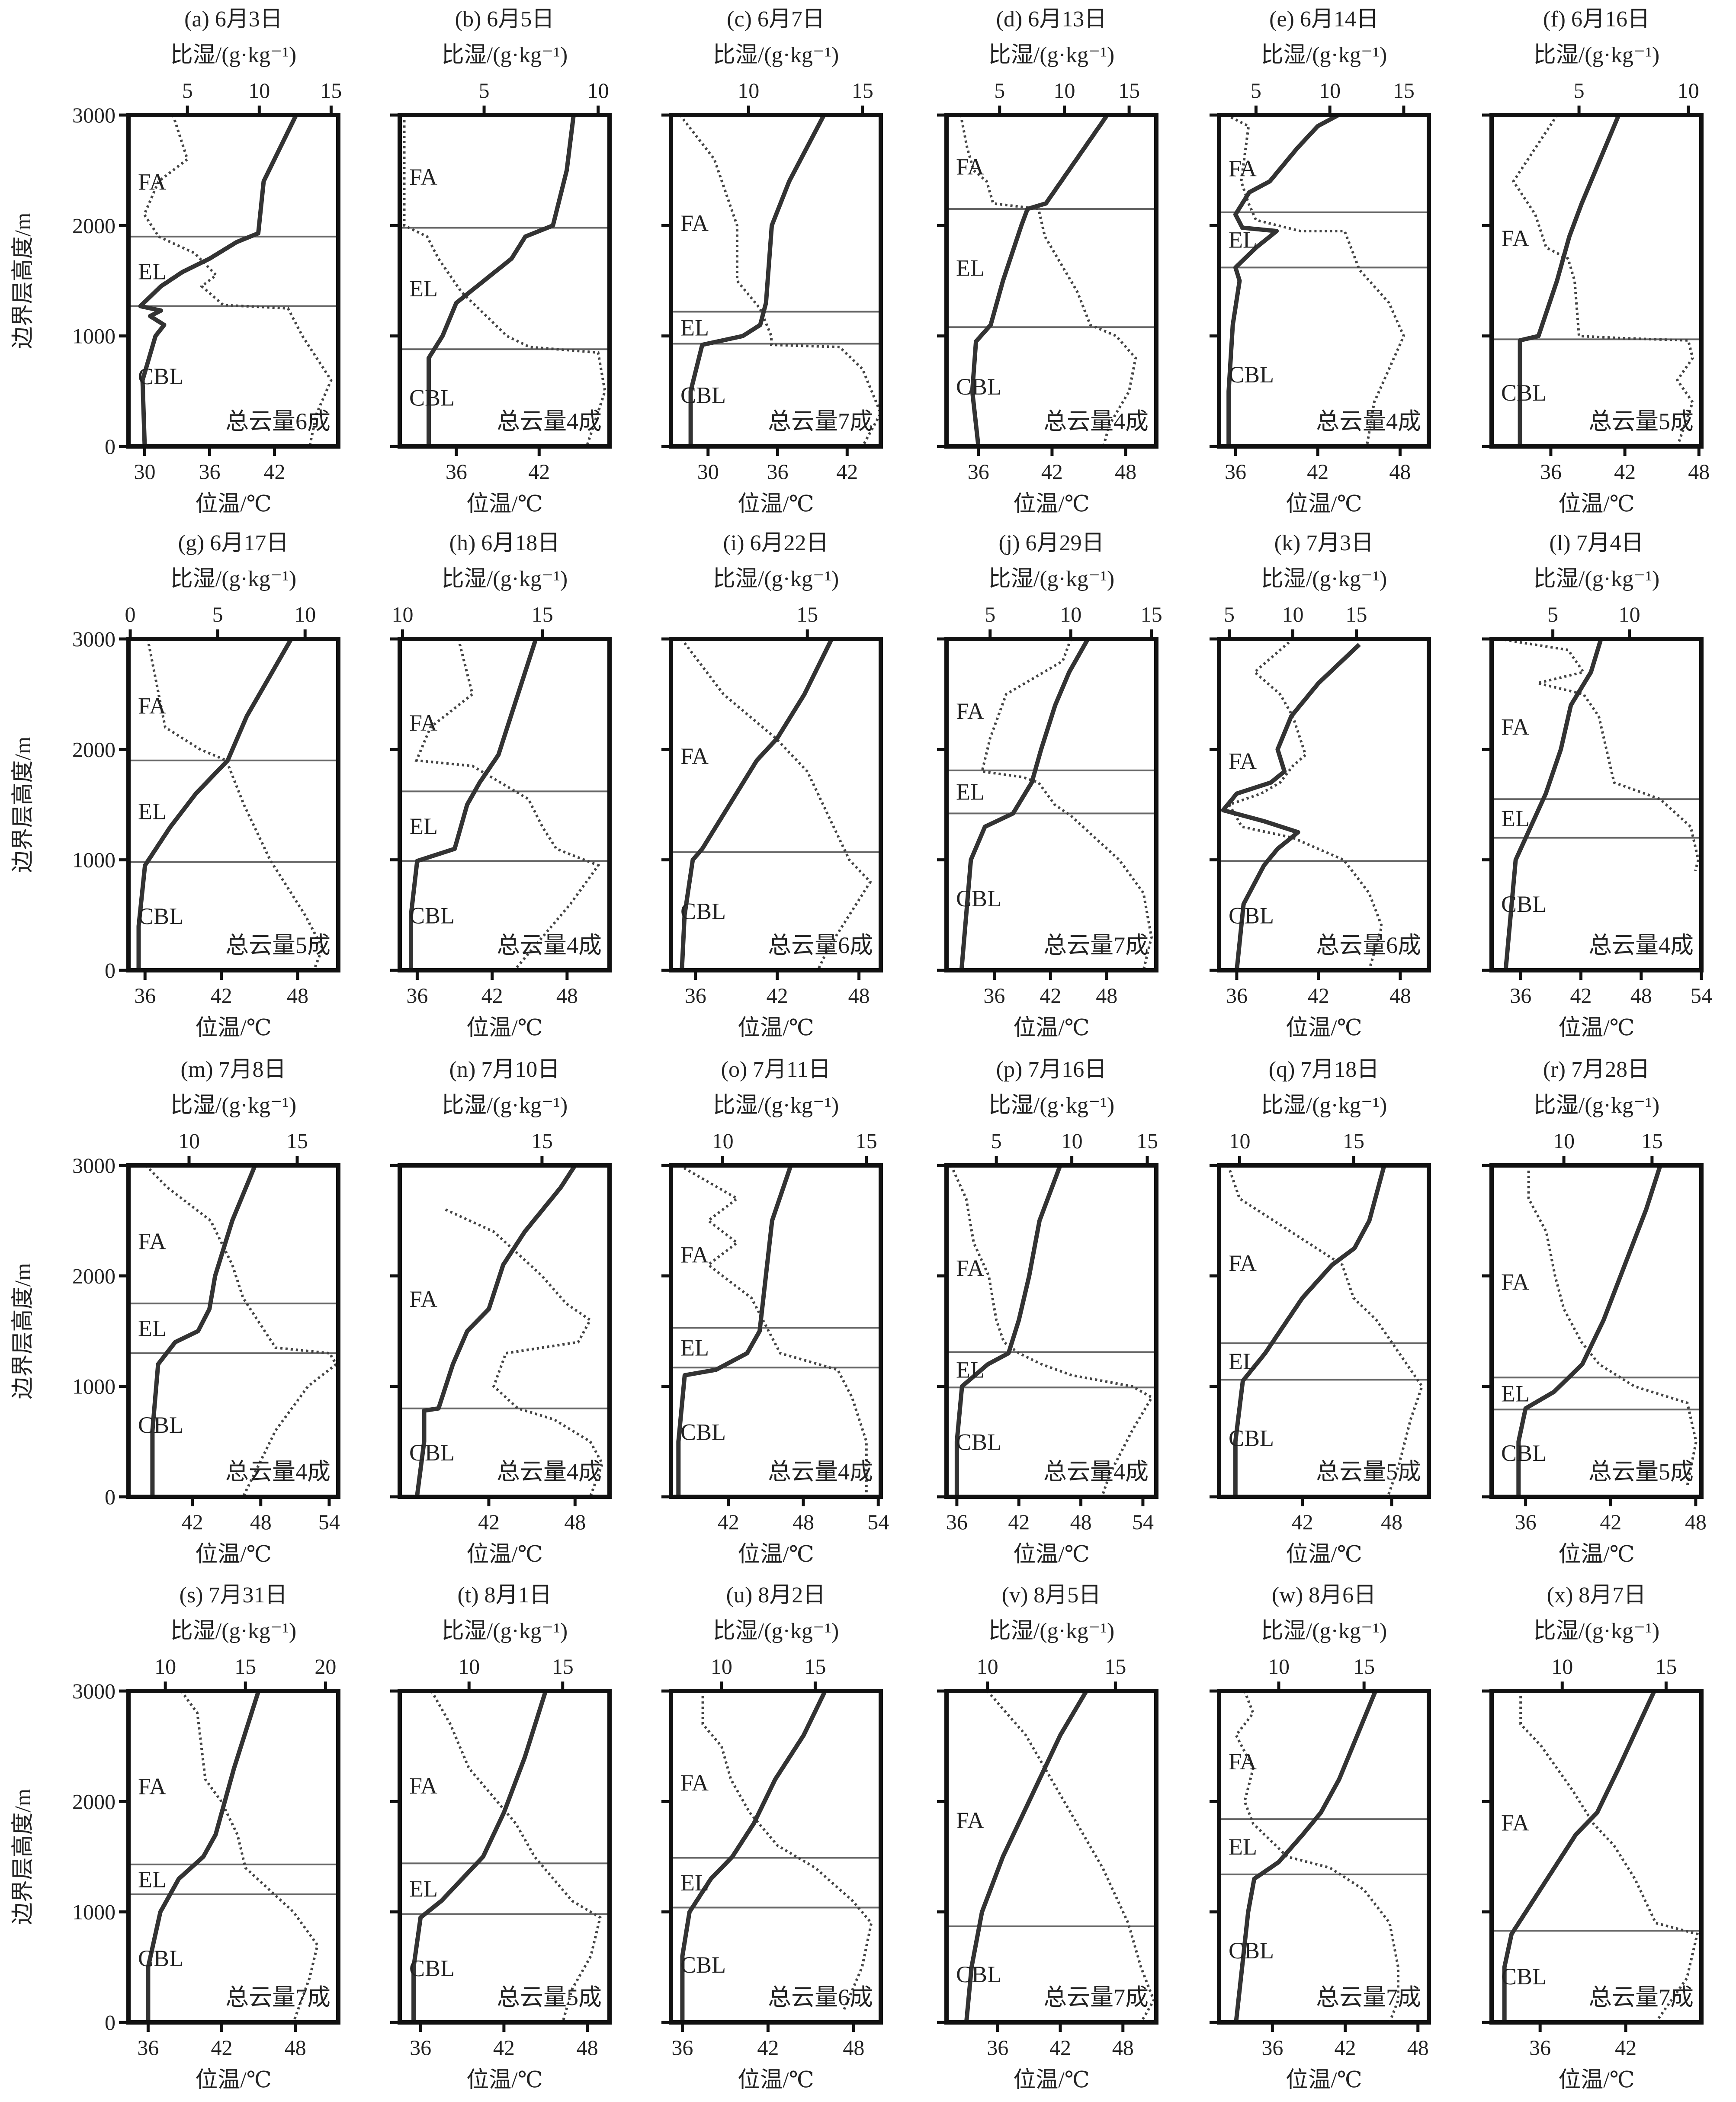  What do you see at coordinates (505, 543) in the screenshot?
I see `panel-title: (h) 6月18日` at bounding box center [505, 543].